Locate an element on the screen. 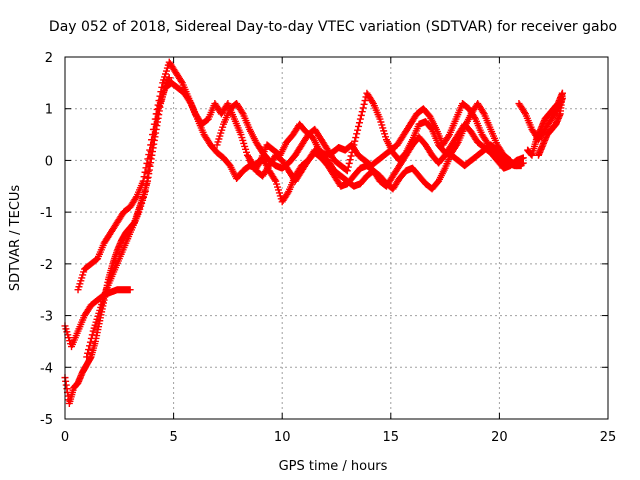 The width and height of the screenshot is (640, 480). series-track-f is located at coordinates (386, 155).